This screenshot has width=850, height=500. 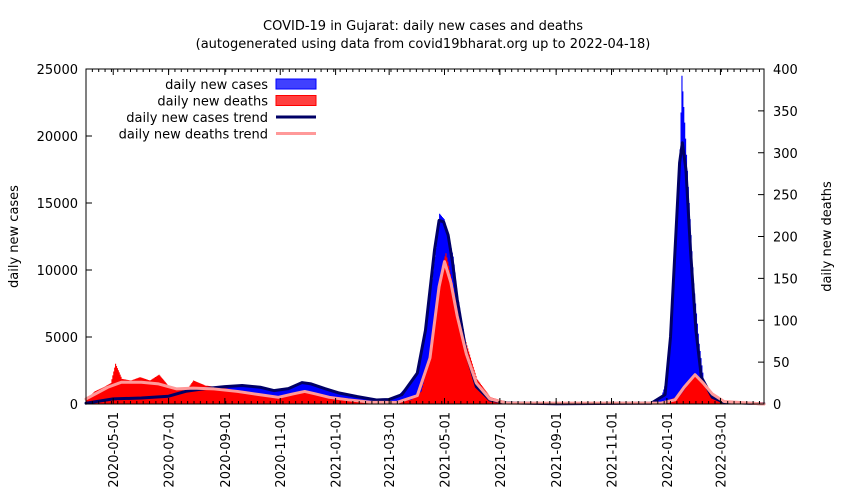 What do you see at coordinates (57, 70) in the screenshot?
I see `y-tick-label: 25000` at bounding box center [57, 70].